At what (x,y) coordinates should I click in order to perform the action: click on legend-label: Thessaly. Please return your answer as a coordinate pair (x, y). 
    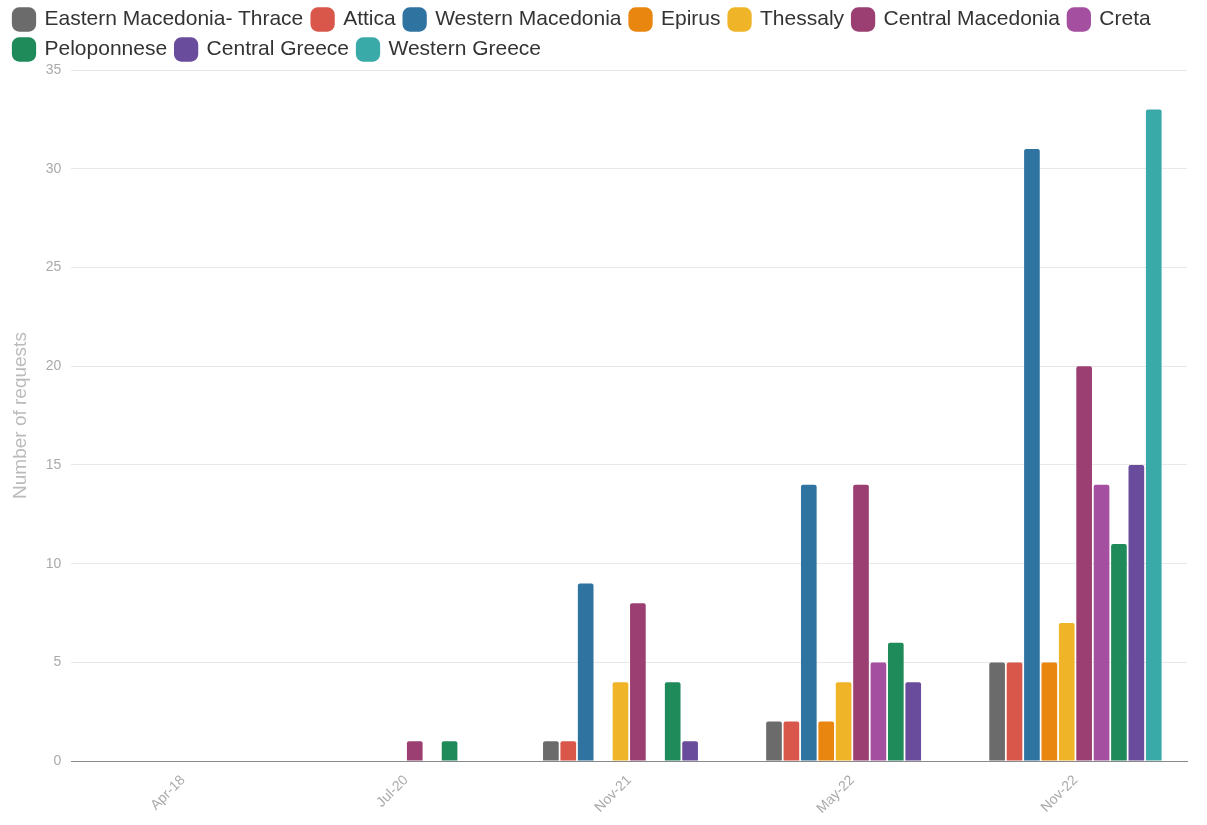
    Looking at the image, I should click on (802, 18).